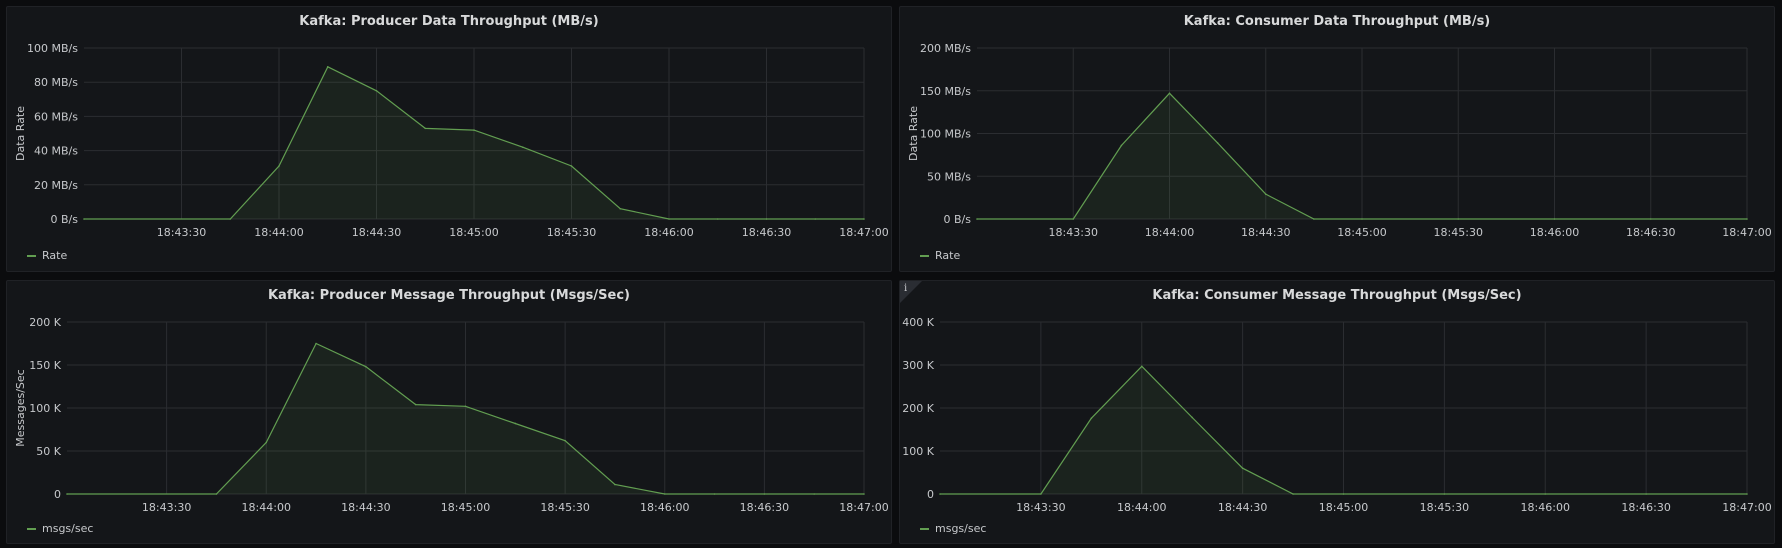 This screenshot has height=548, width=1782. I want to click on y-tick-label: 40 MB/s, so click(56, 151).